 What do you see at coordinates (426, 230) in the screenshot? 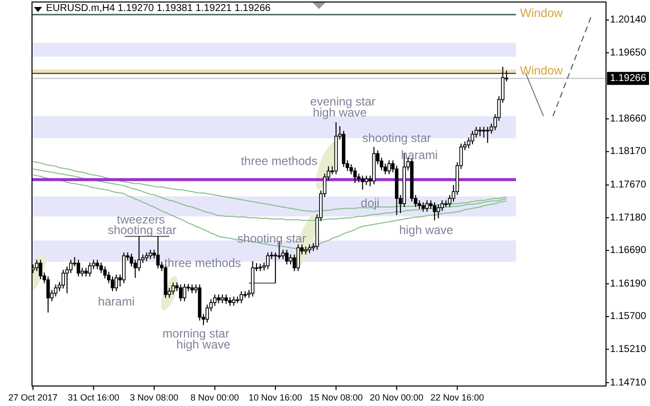
I see `annotation: high wave` at bounding box center [426, 230].